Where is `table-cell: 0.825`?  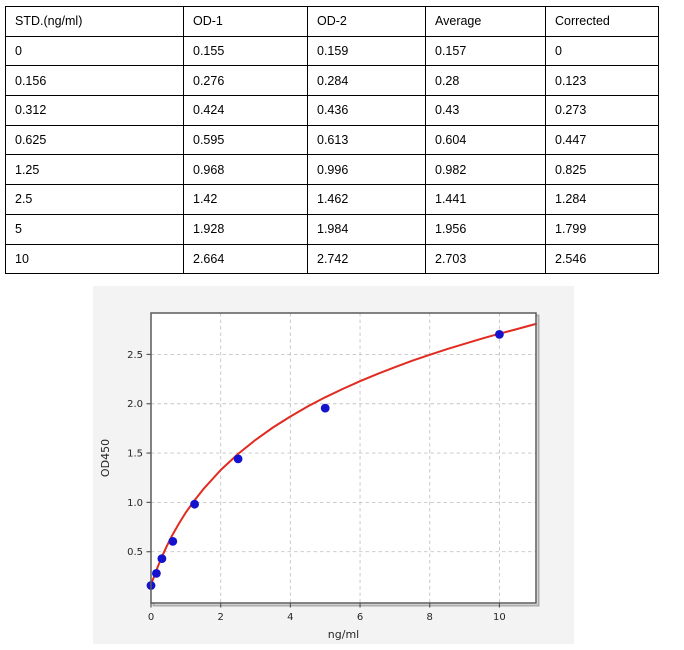 table-cell: 0.825 is located at coordinates (602, 170).